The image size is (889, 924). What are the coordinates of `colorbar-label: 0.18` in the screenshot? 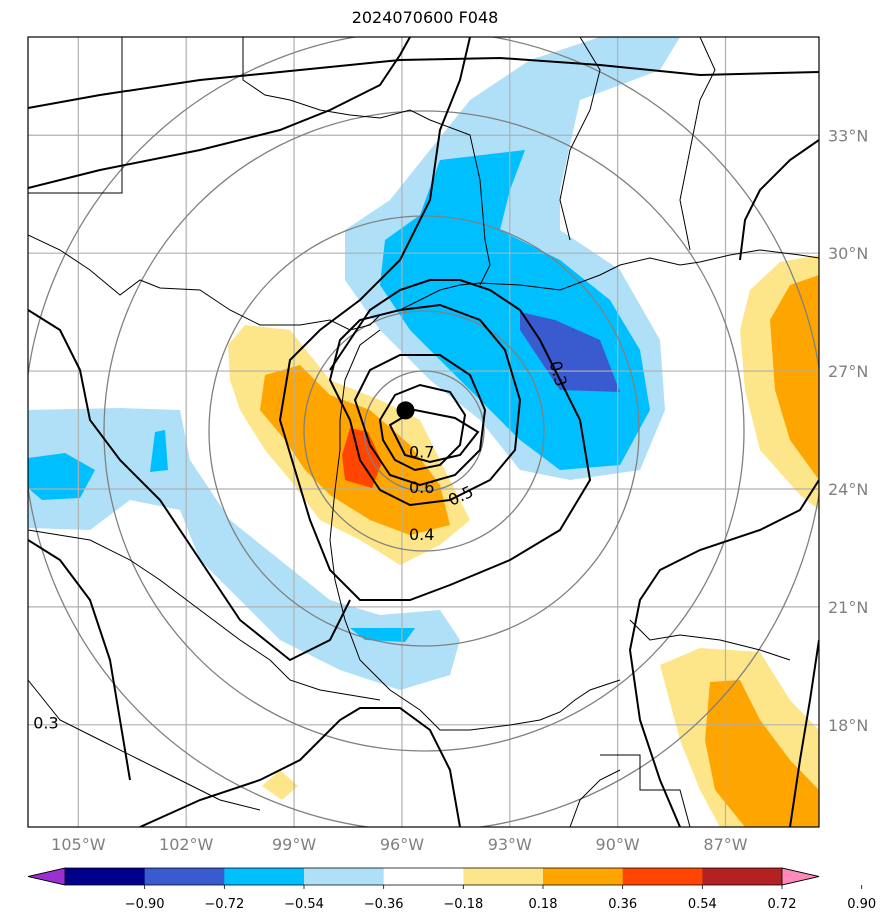 It's located at (543, 904).